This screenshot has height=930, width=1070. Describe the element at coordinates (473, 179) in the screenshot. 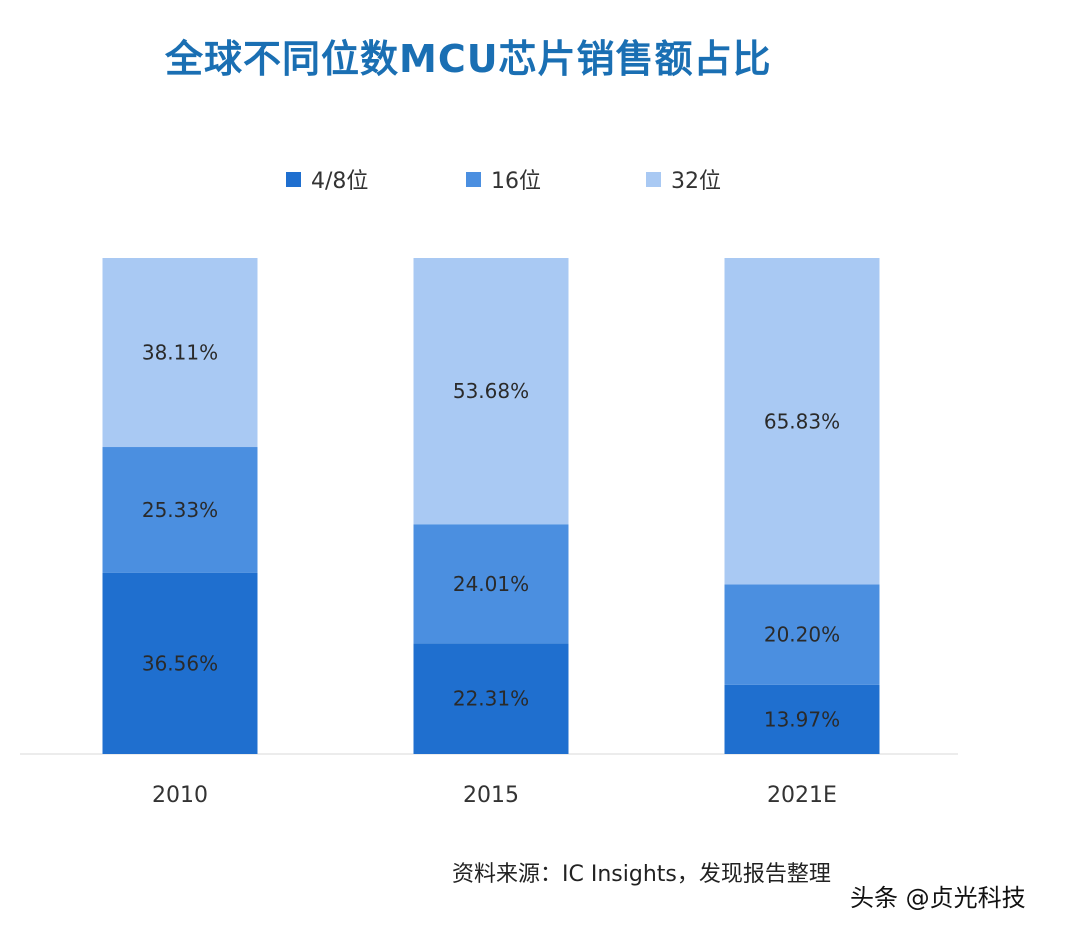

I see `legend-swatch-16bit` at that location.